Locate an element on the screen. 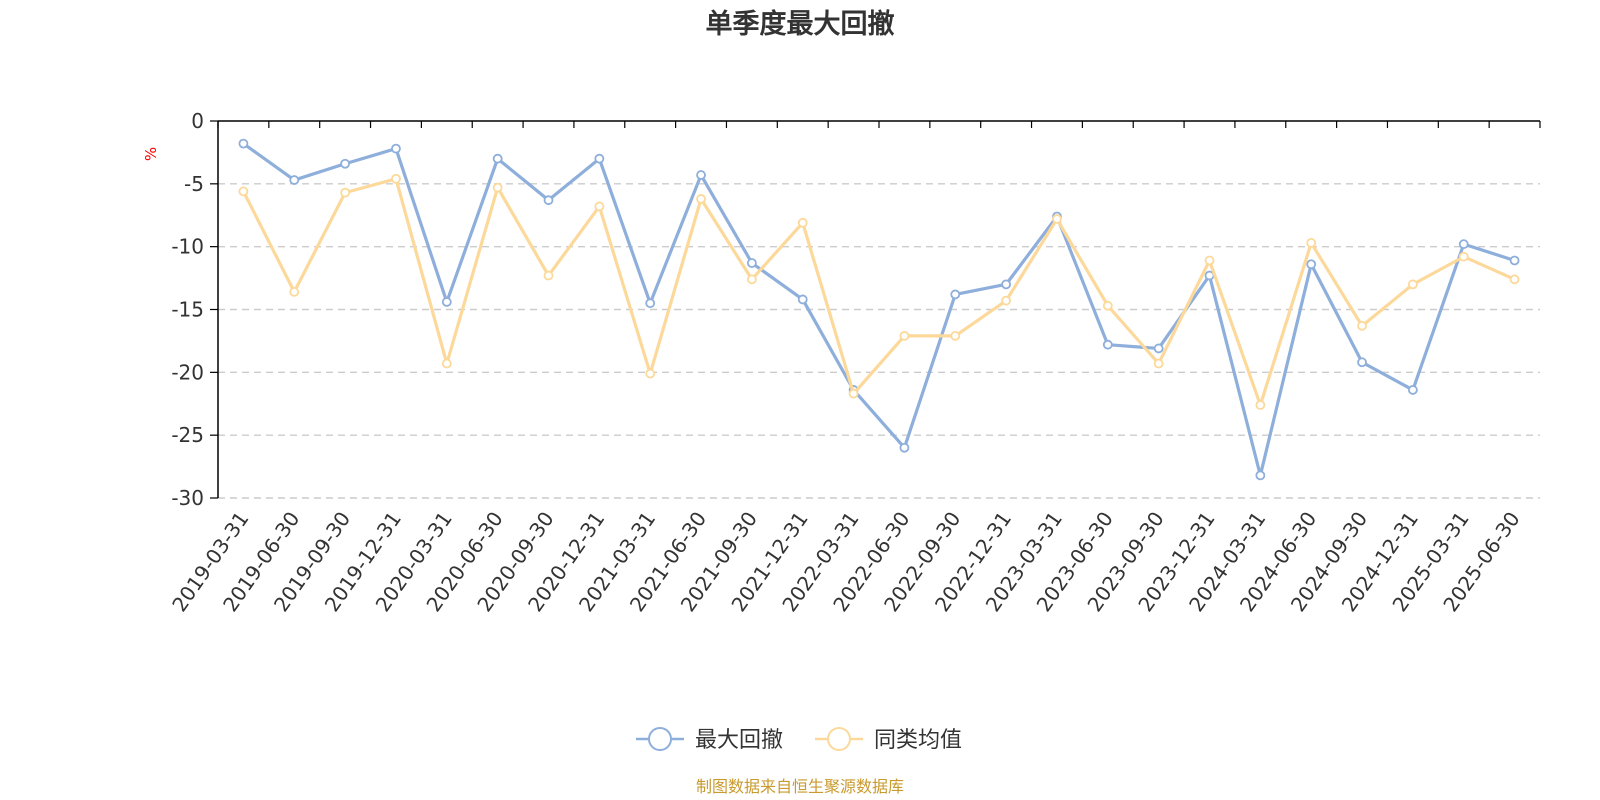 This screenshot has height=800, width=1600. legend-label: 同类均值 is located at coordinates (918, 740).